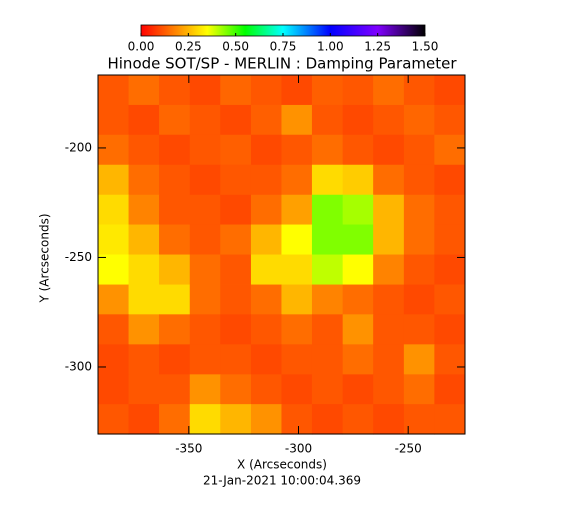 This screenshot has width=565, height=512. Describe the element at coordinates (282, 465) in the screenshot. I see `x-axis-label: X (Arcseconds)` at that location.